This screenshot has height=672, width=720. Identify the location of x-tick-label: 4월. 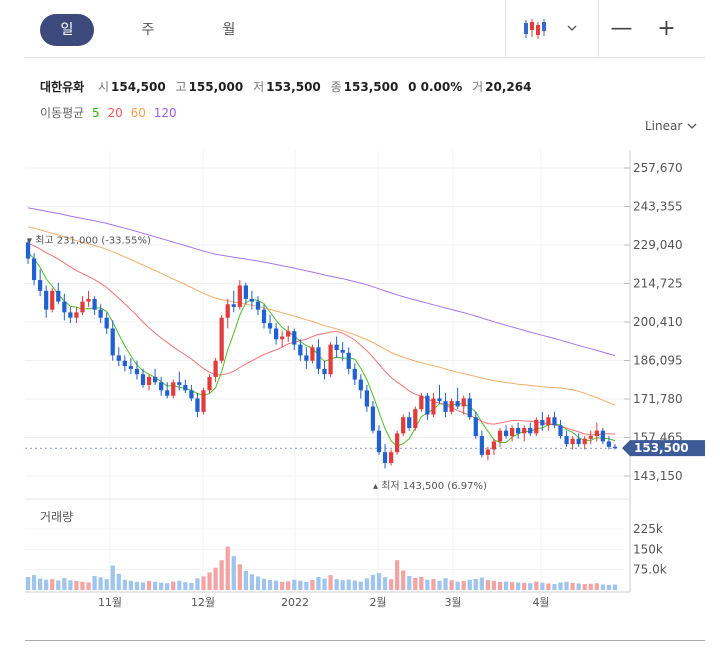
(540, 602).